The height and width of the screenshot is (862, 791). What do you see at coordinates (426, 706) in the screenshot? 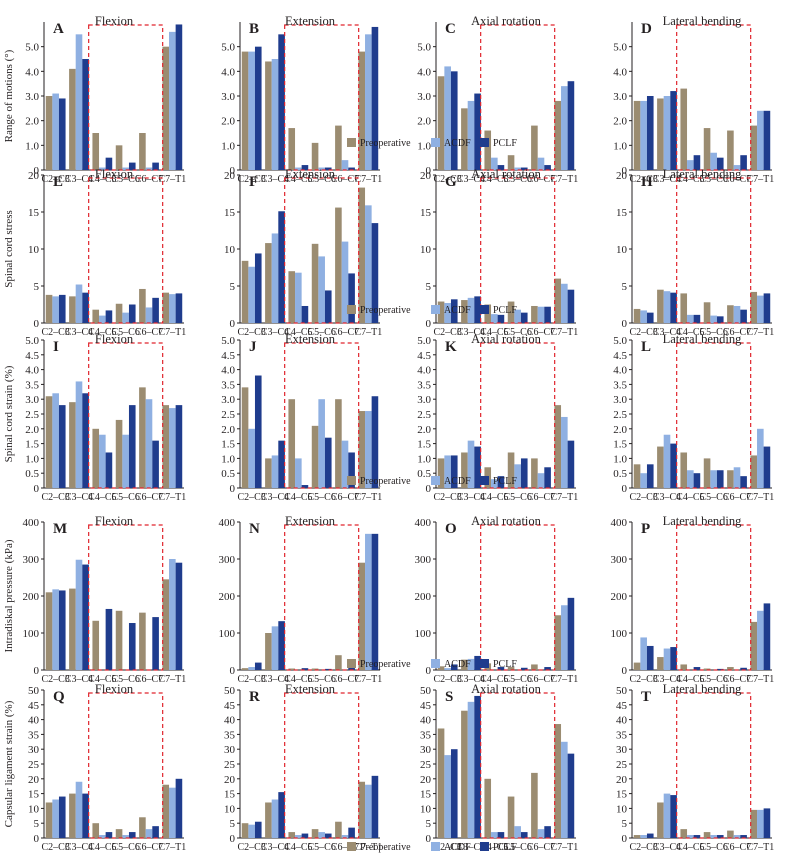
I see `y-tick-label-s: 45` at bounding box center [426, 706].